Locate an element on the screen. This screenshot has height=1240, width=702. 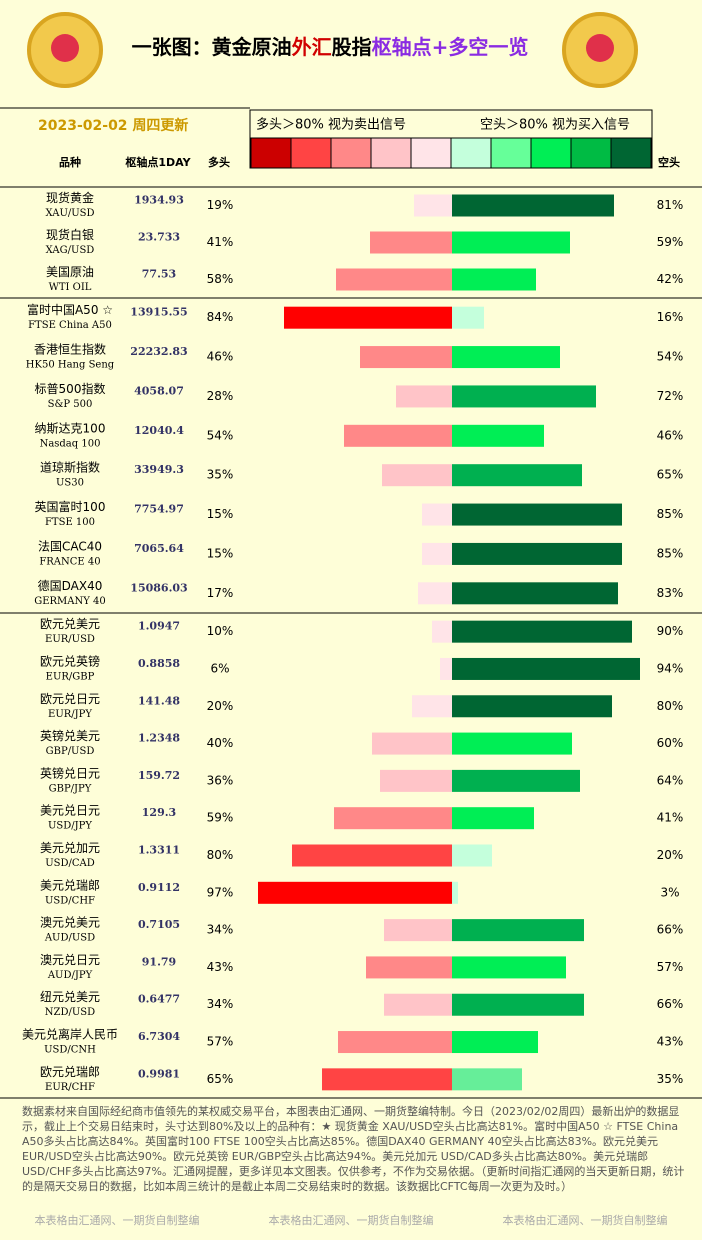
name: 德国DAX40 is located at coordinates (70, 585).